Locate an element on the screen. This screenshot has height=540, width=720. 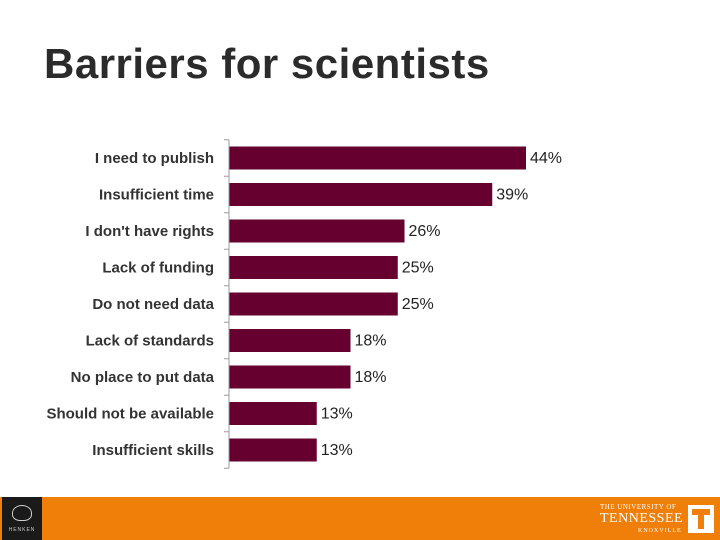
value-label-7: 13% is located at coordinates (337, 414).